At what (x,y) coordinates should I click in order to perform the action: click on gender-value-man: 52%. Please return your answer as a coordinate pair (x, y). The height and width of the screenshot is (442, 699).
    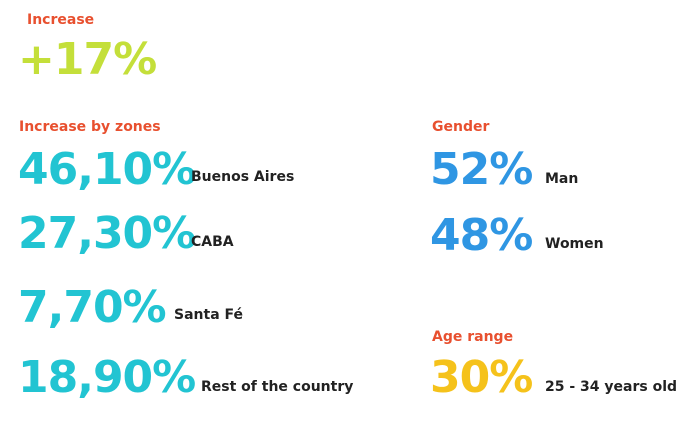
    Looking at the image, I should click on (481, 169).